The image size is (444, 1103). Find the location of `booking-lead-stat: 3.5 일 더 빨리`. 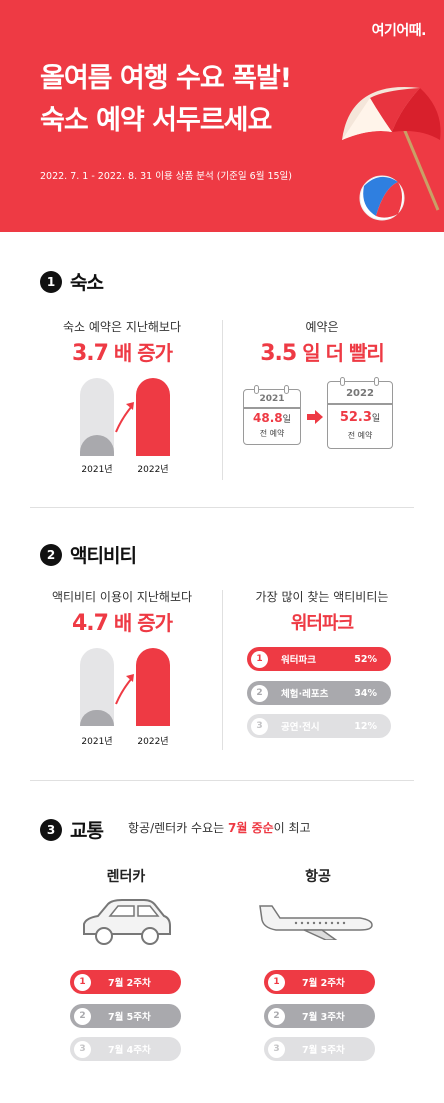

booking-lead-stat: 3.5 일 더 빨리 is located at coordinates (322, 351).